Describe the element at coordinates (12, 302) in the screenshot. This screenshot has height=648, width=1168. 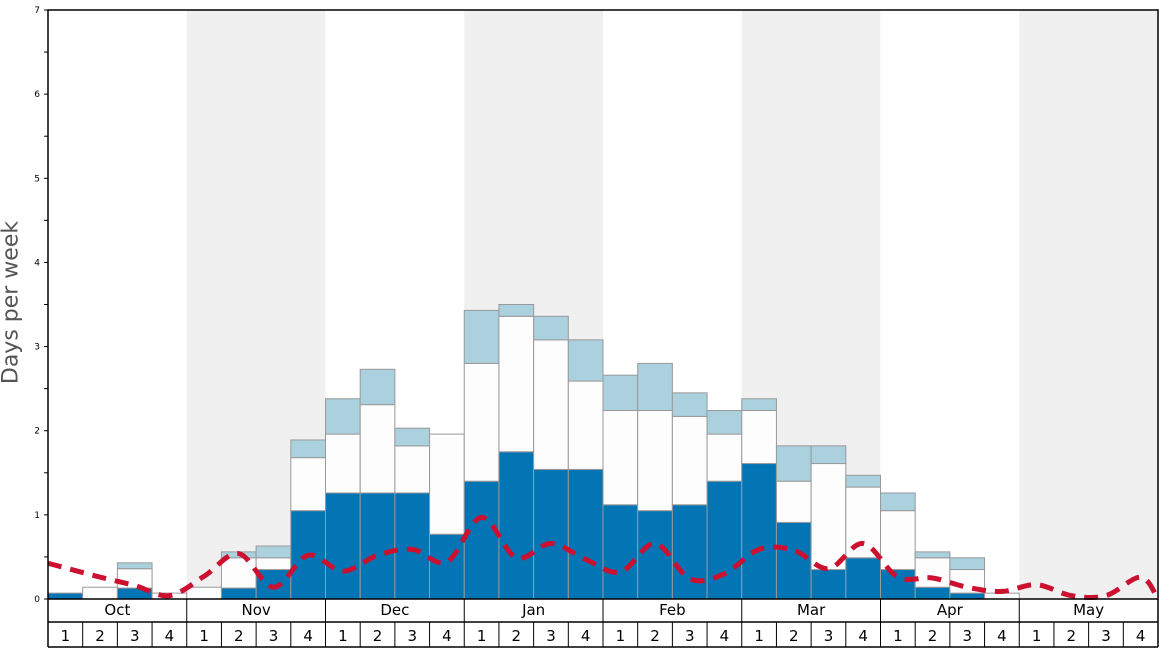
I see `y-axis-label: Days per week` at that location.